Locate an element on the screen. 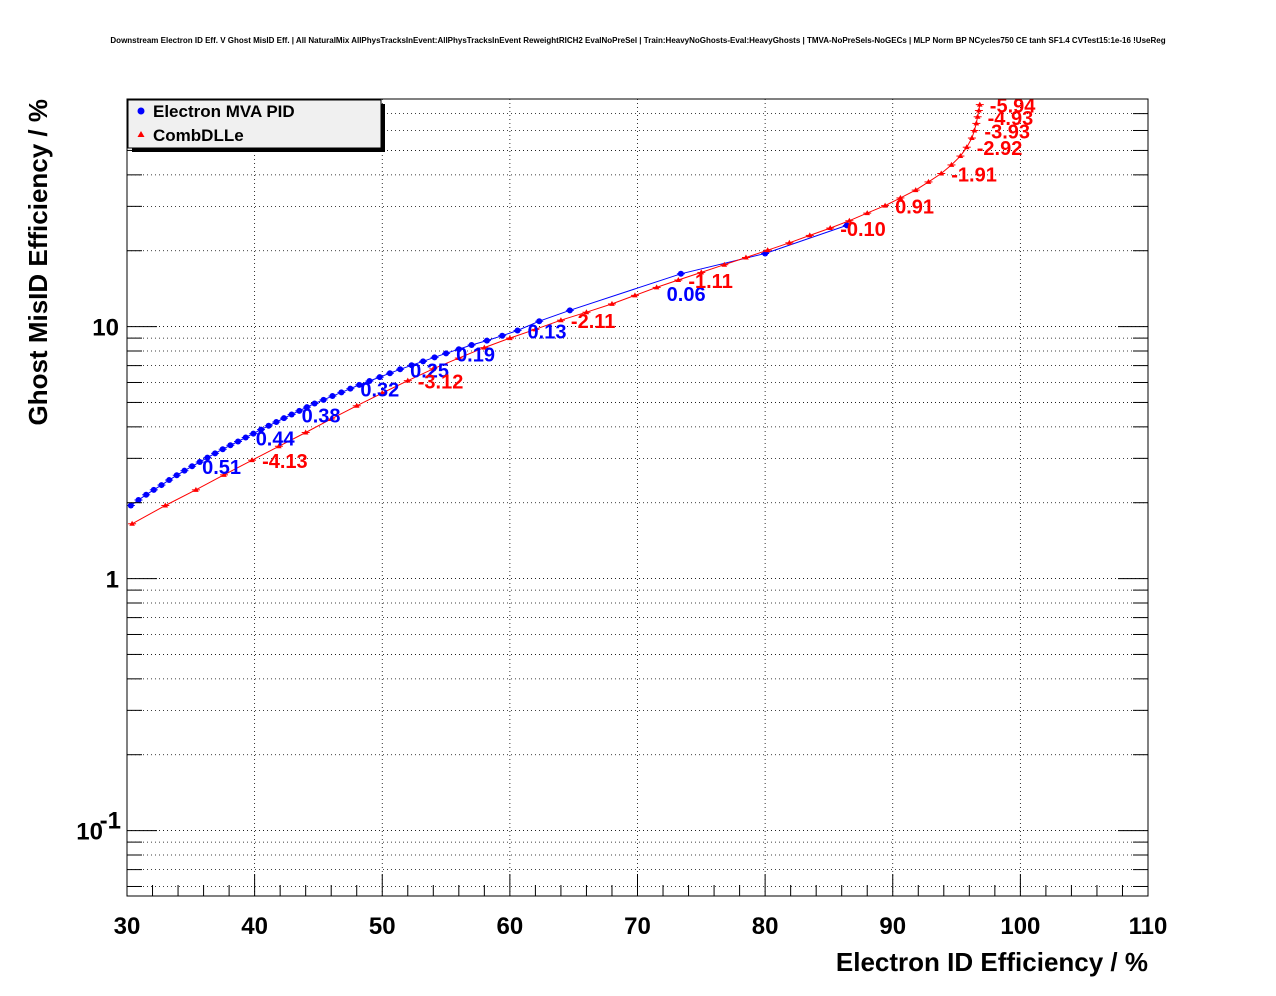  cut-value-label: 0.06 is located at coordinates (686, 295).